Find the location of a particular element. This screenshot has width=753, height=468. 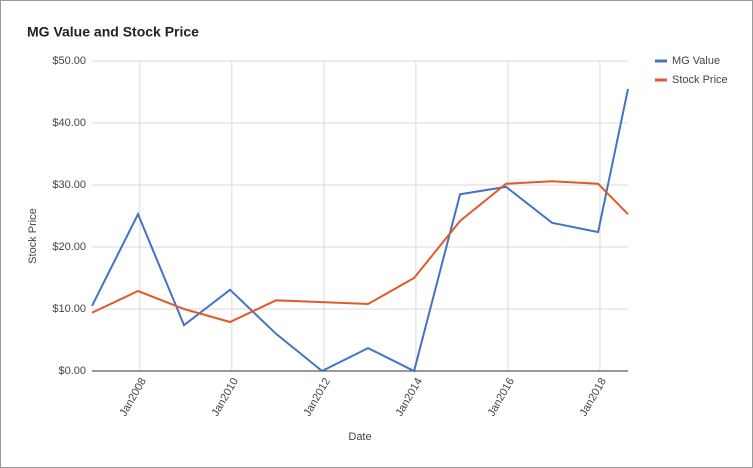

y-tick-label: $0.00 is located at coordinates (72, 371).